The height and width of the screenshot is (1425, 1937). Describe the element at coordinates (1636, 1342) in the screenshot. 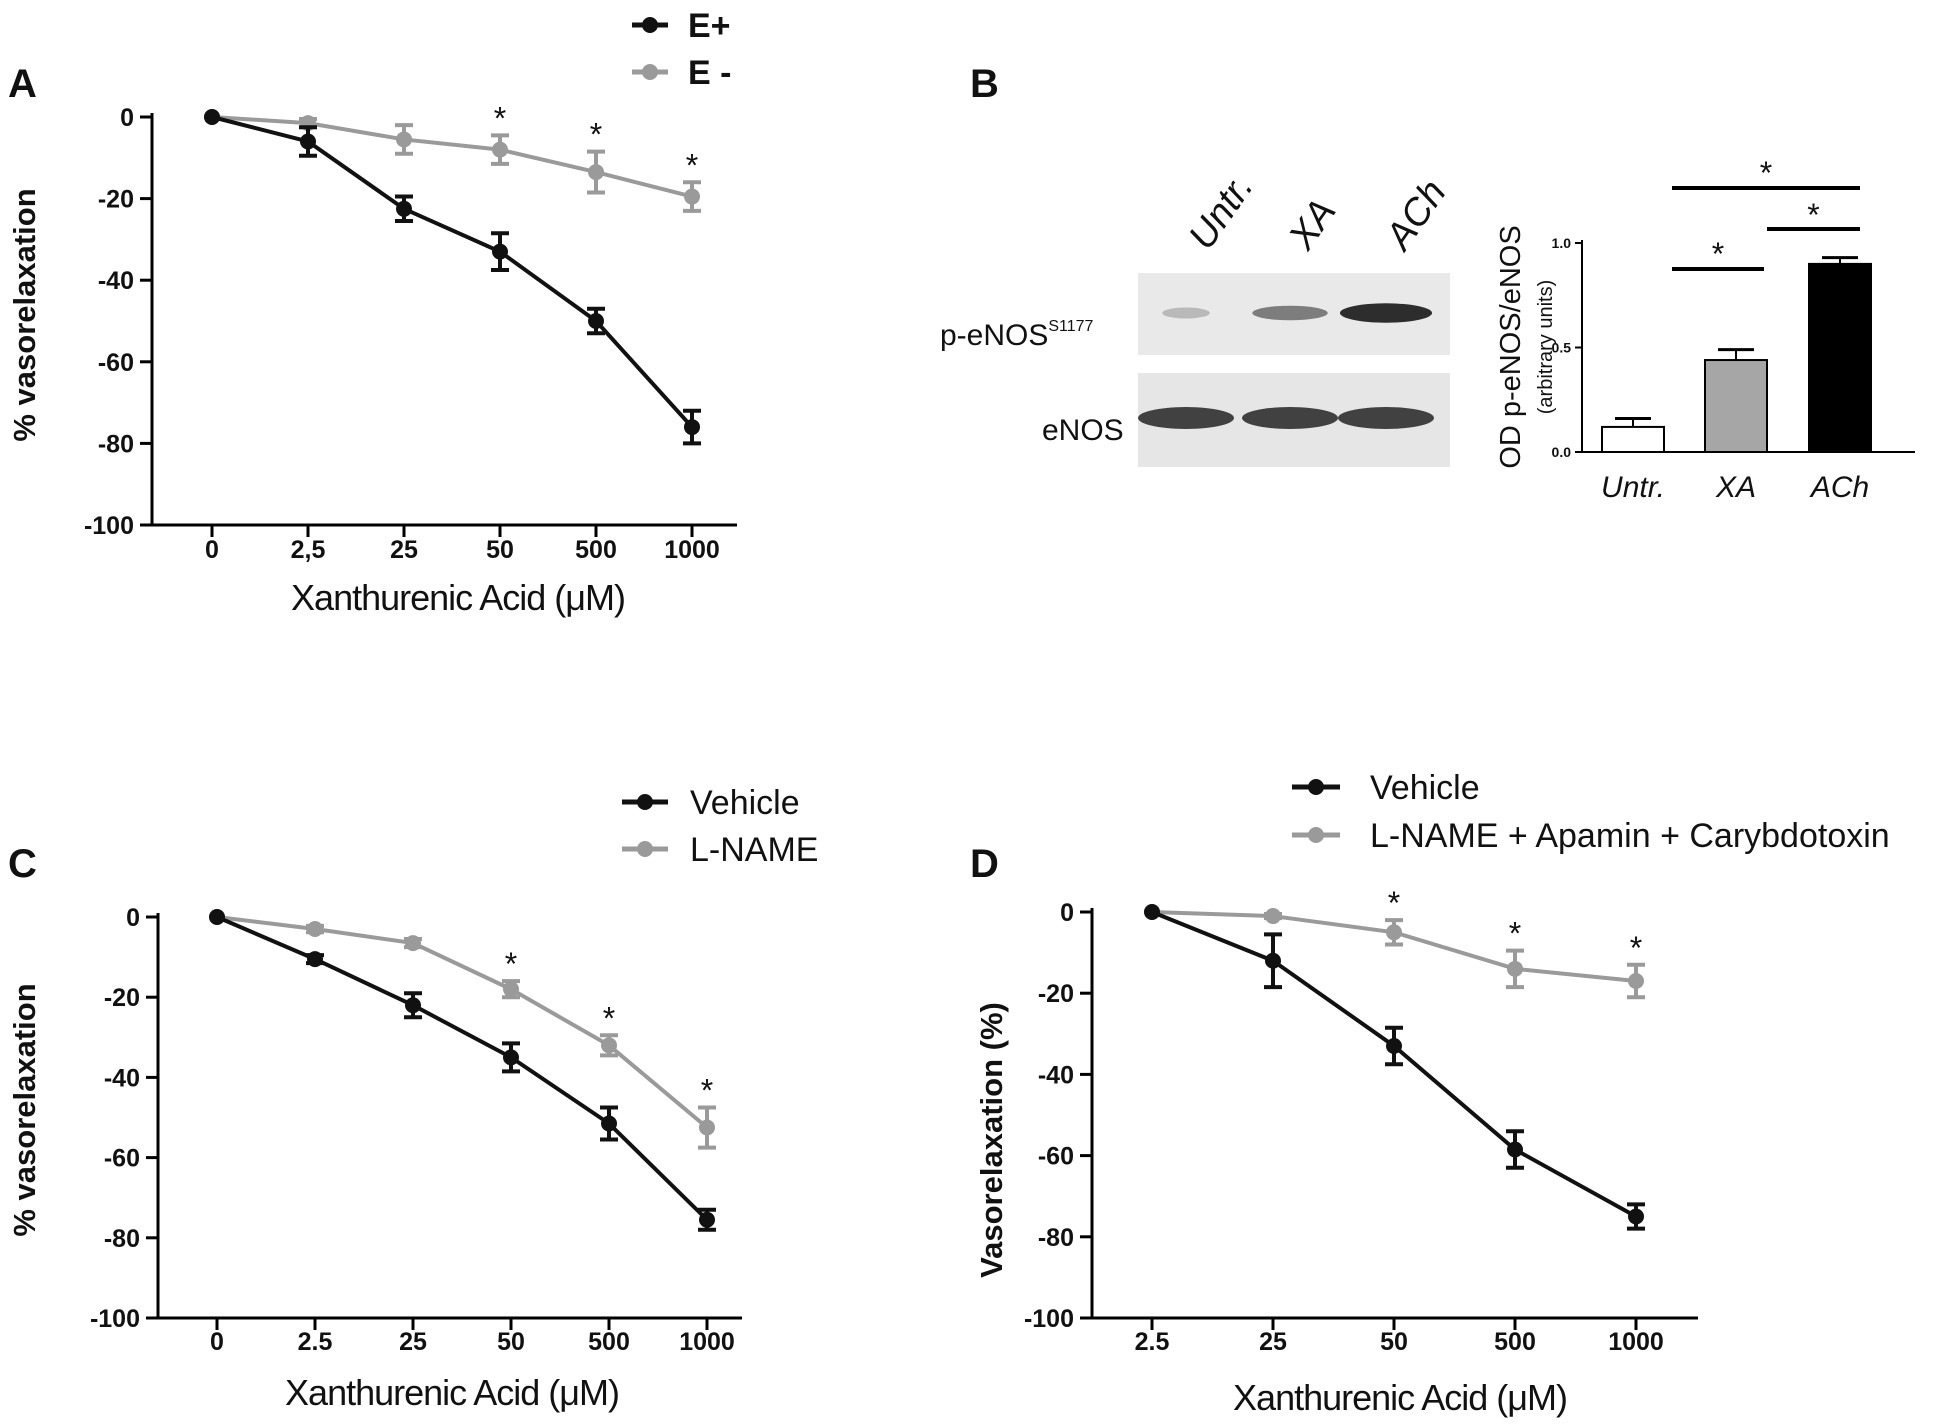

I see `panel-d-x-tick-label: 1000` at that location.